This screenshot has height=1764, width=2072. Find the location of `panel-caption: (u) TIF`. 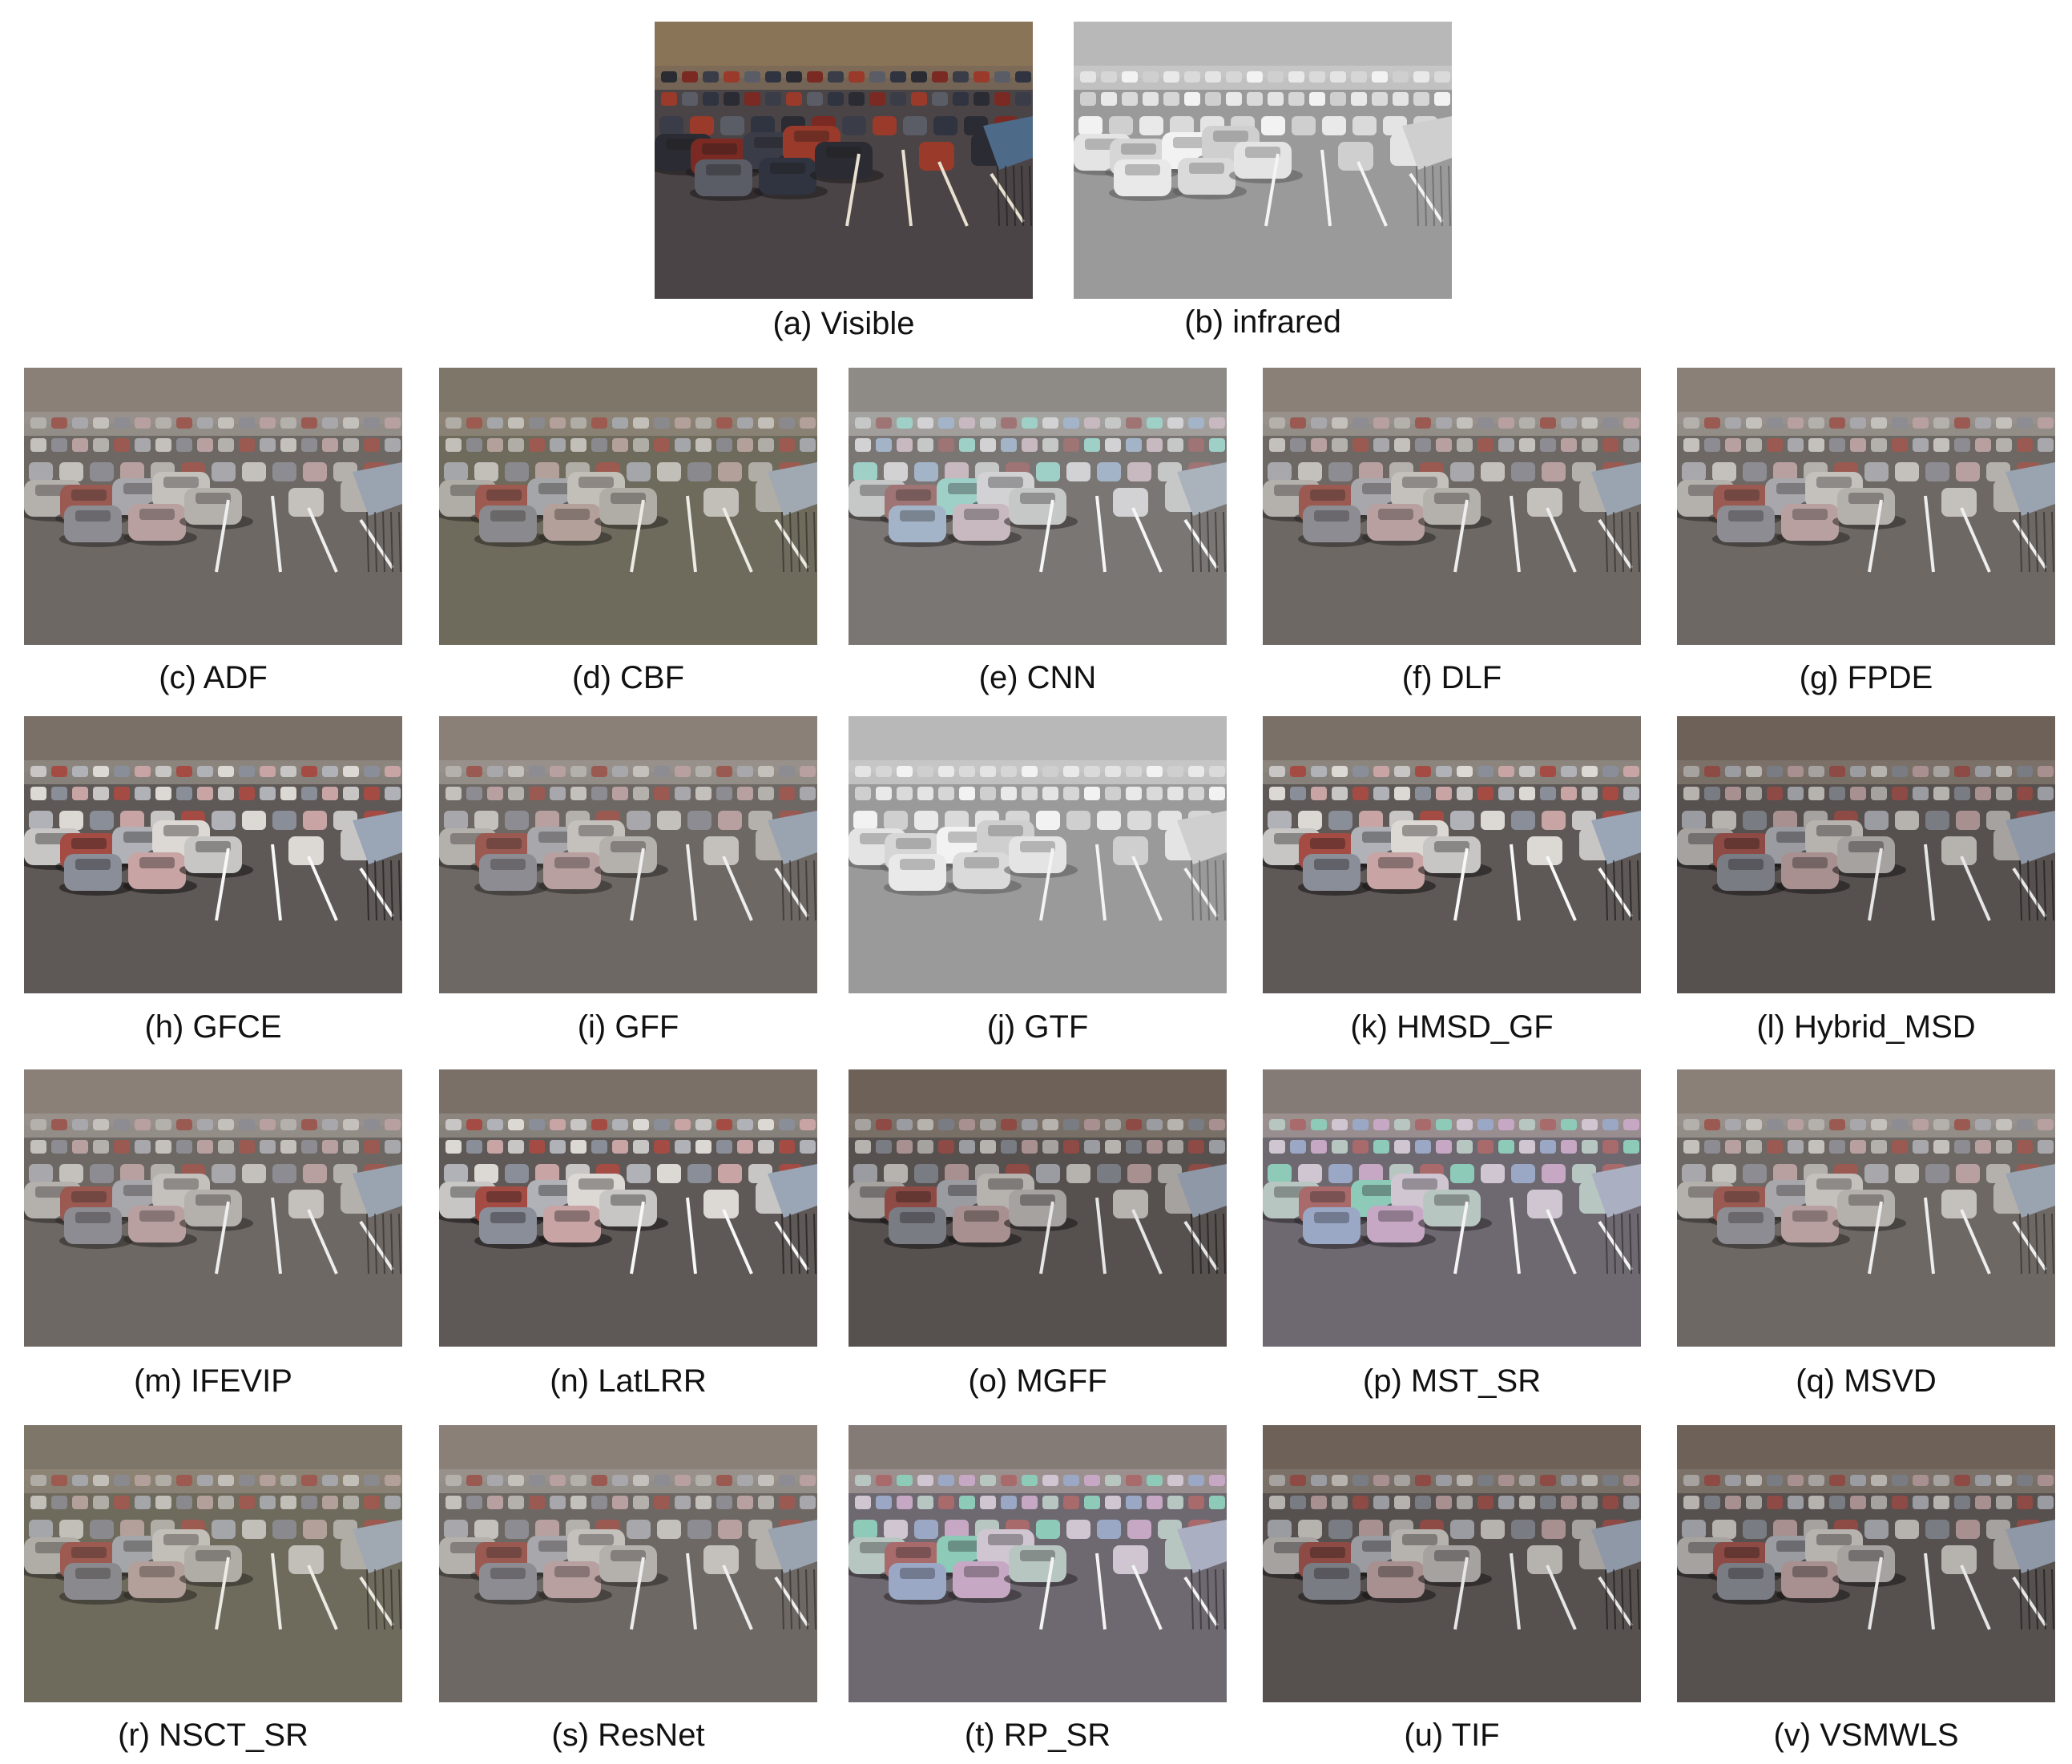

panel-caption: (u) TIF is located at coordinates (1452, 1735).